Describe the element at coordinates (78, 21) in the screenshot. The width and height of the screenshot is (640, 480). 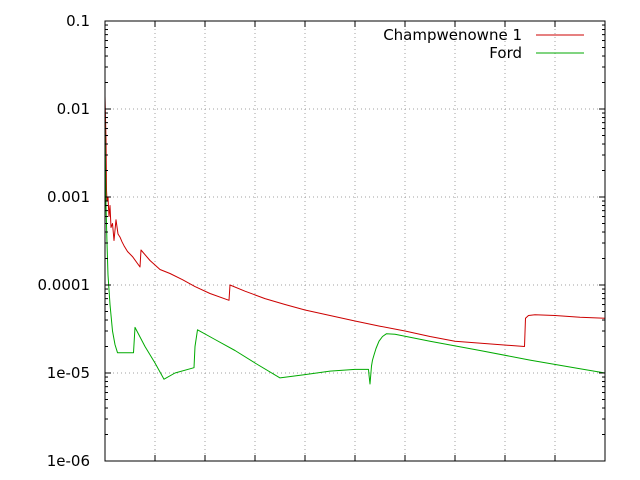
I see `y-tick-label: 0.1` at that location.